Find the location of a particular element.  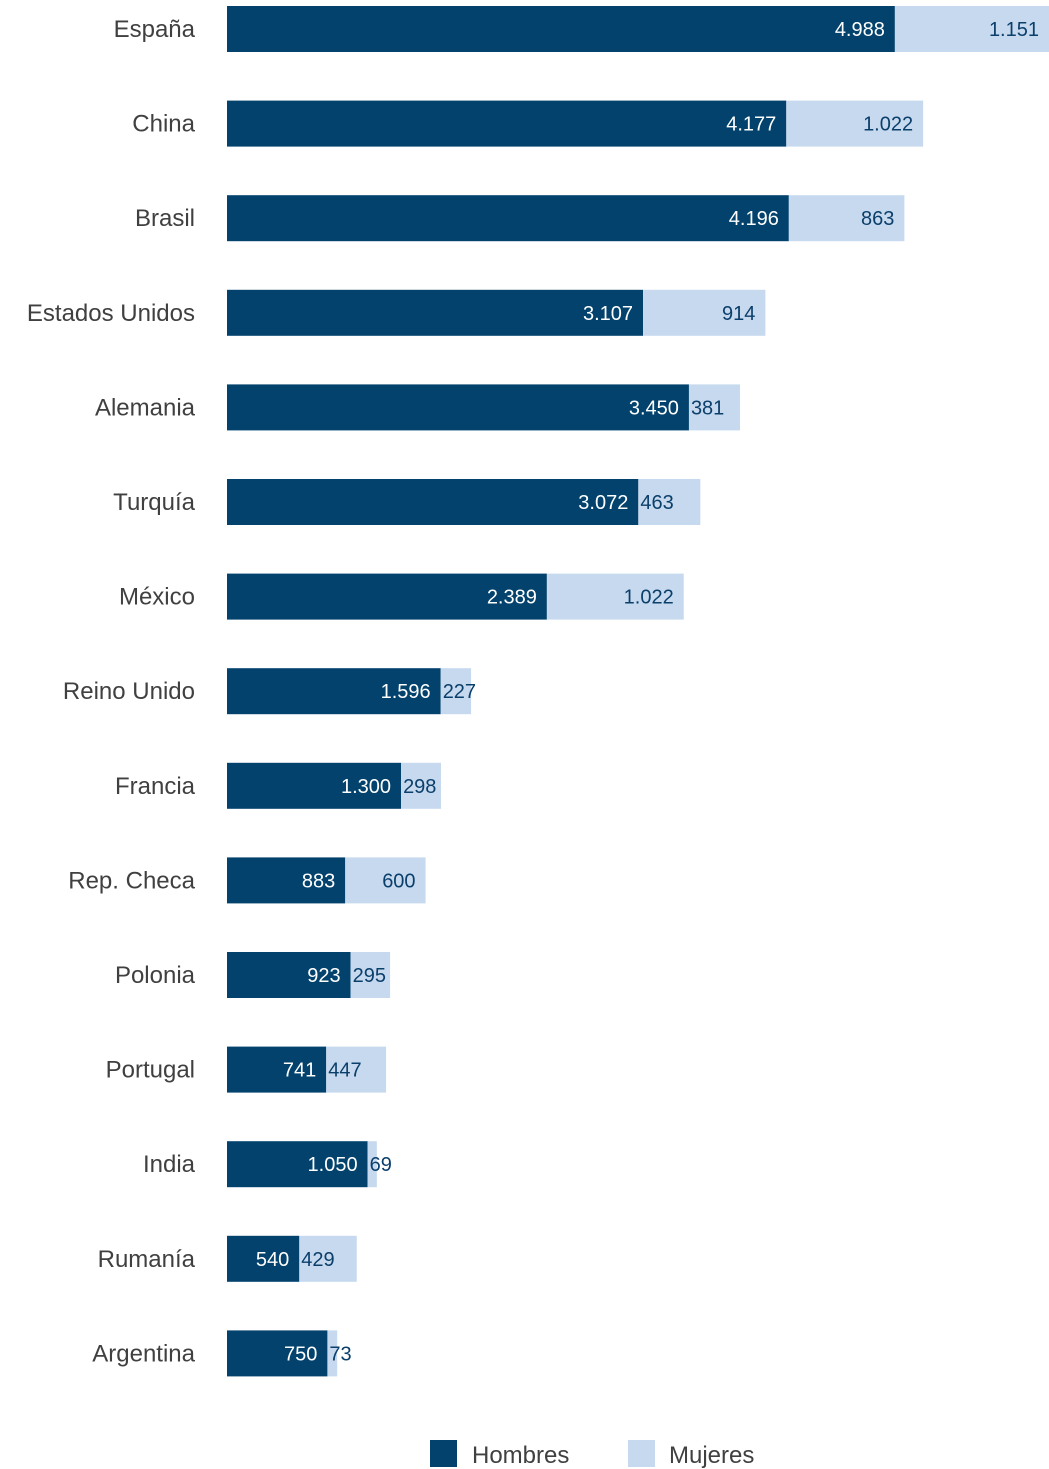

bar-hombres-argentina is located at coordinates (277, 1353).